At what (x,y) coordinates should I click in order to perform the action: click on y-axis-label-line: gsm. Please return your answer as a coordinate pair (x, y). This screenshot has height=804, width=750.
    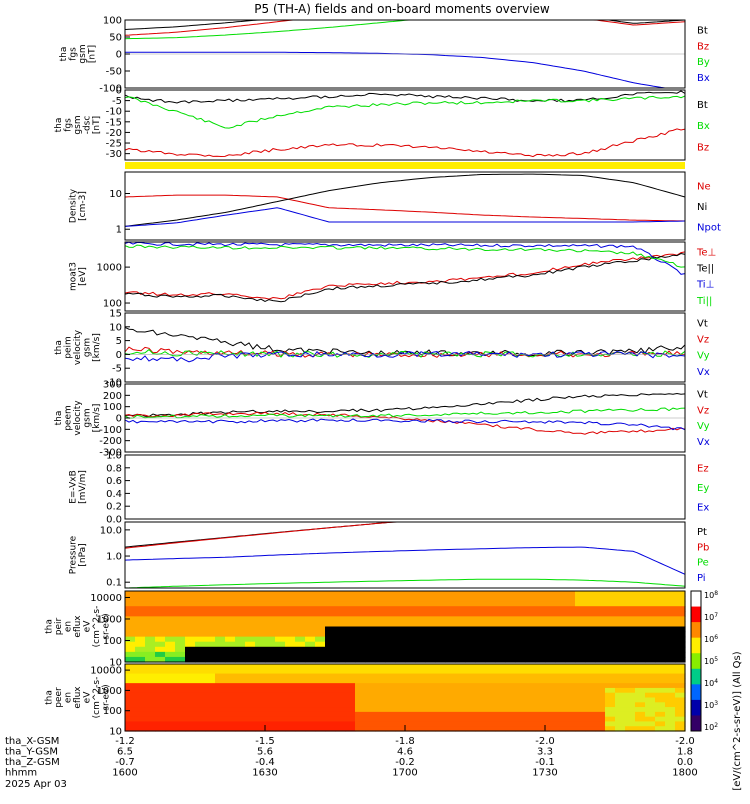
    Looking at the image, I should click on (88, 347).